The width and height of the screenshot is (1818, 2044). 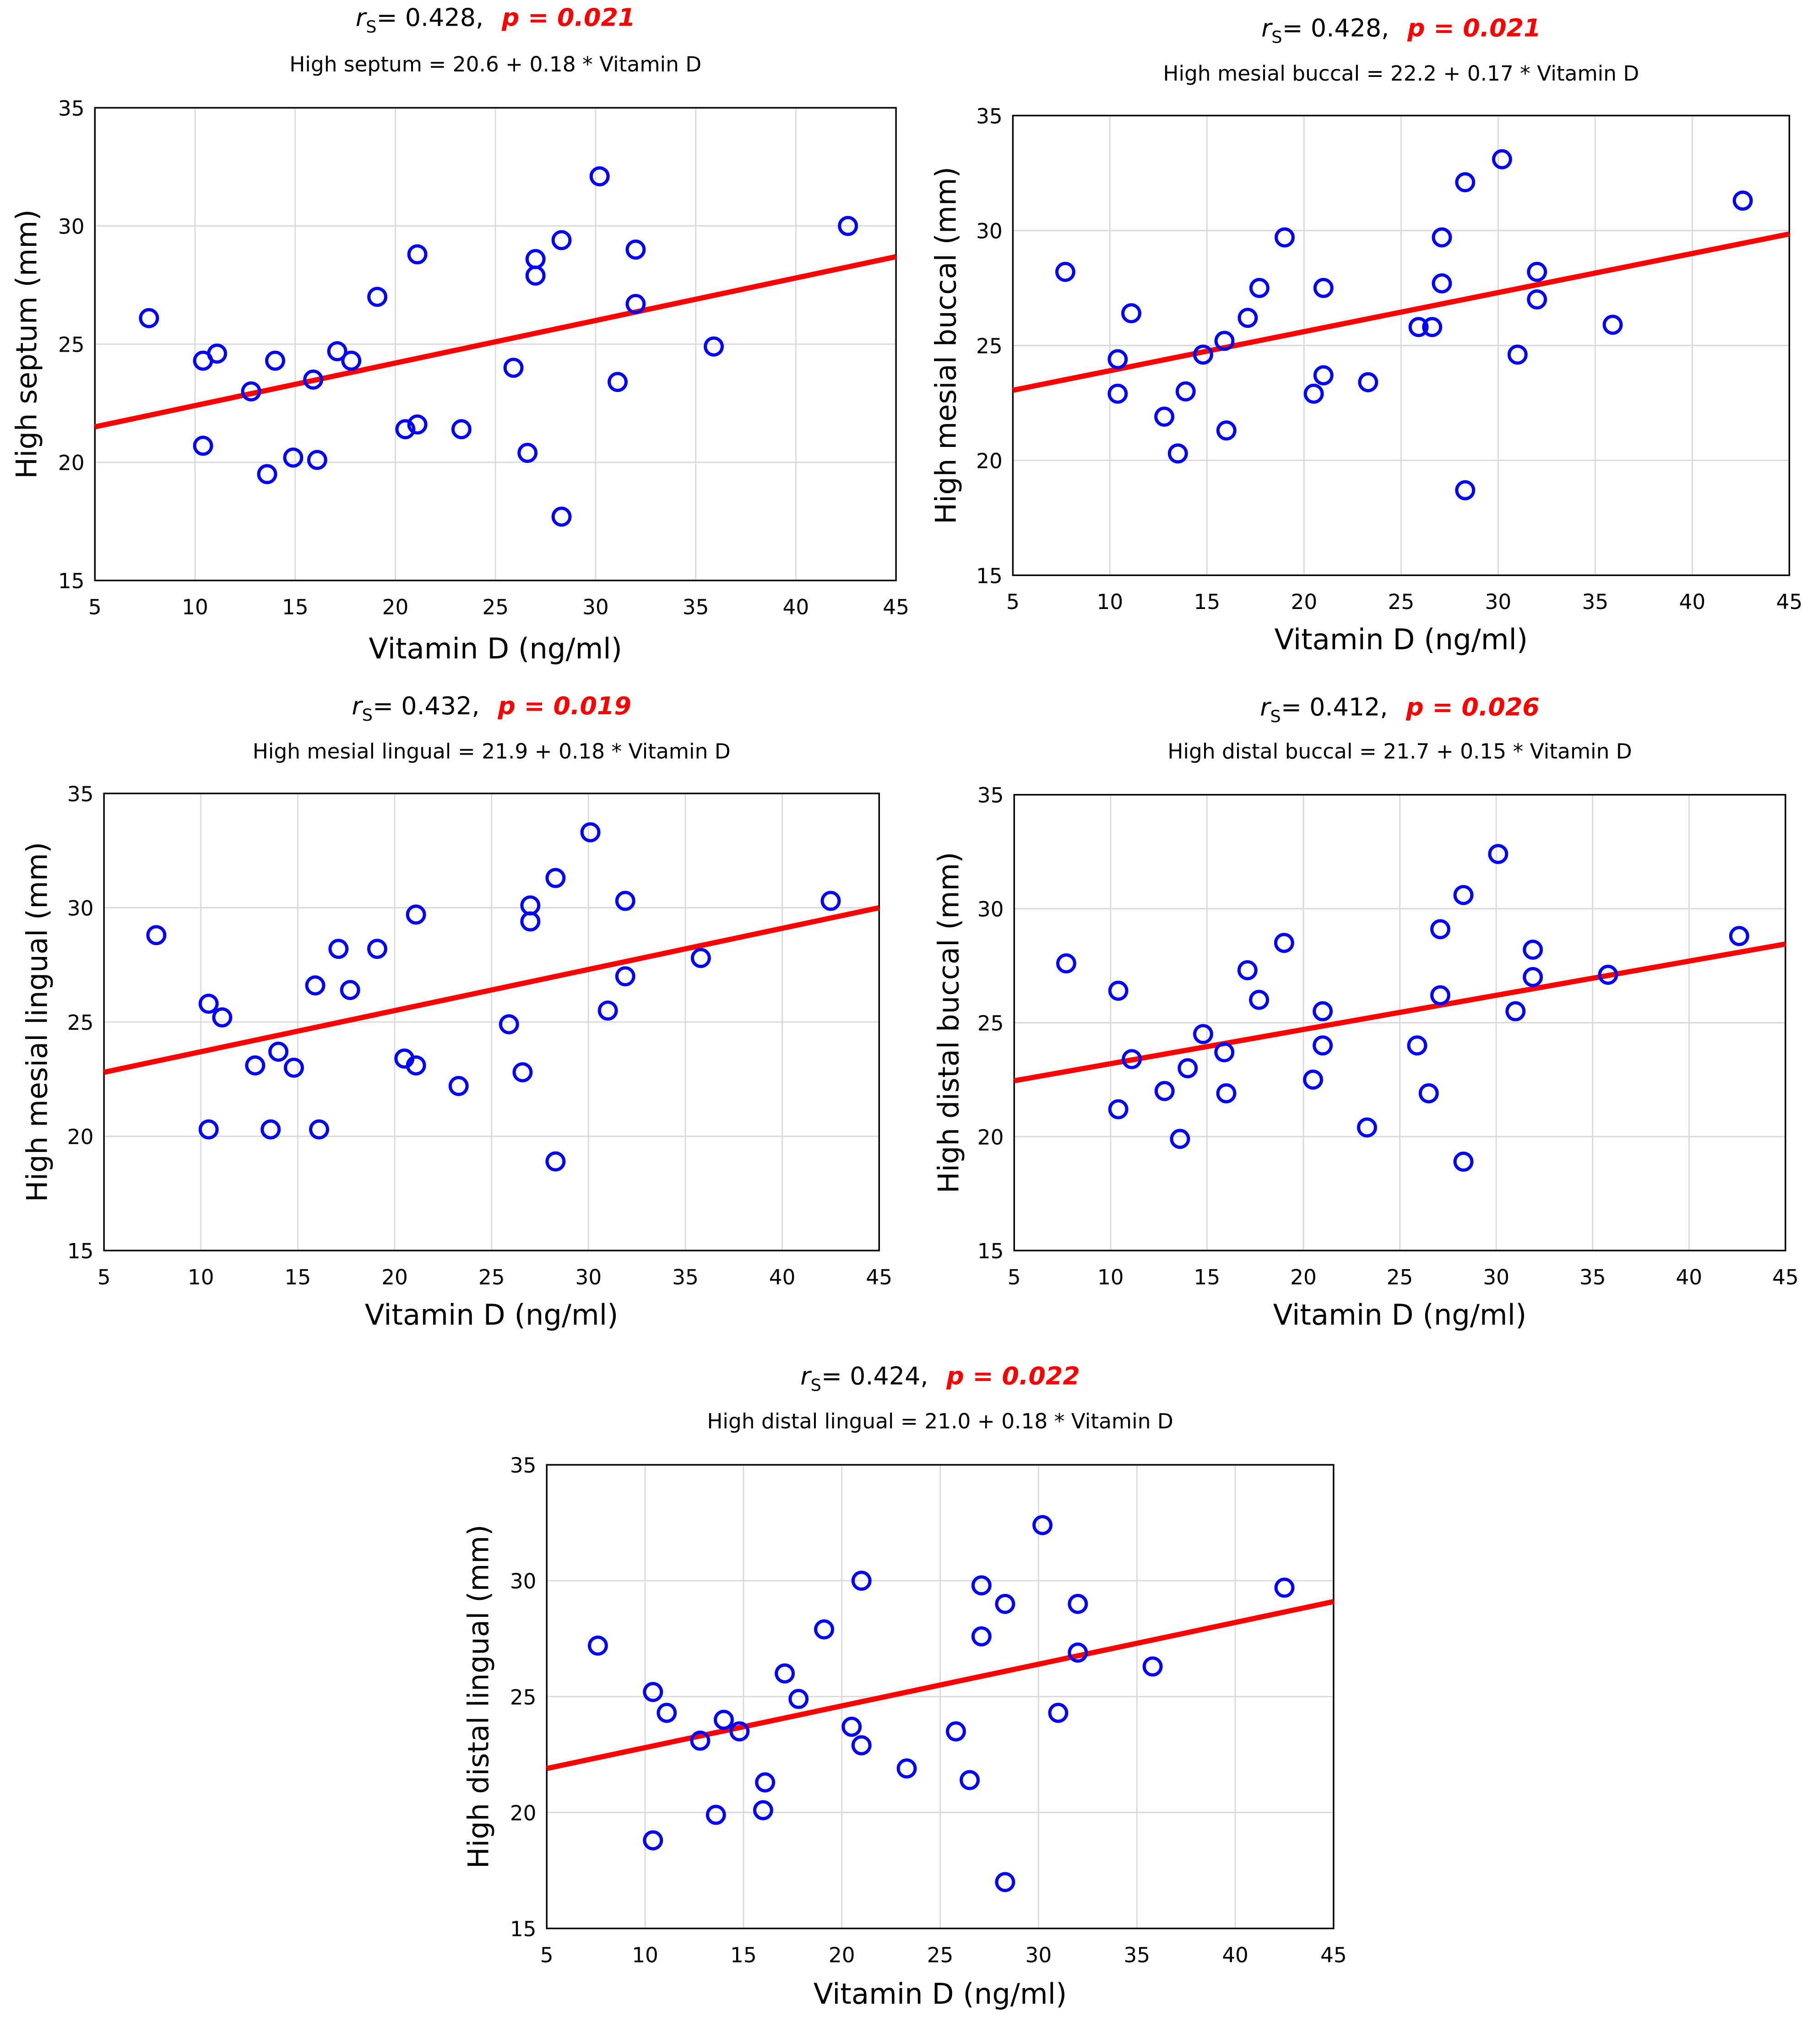 What do you see at coordinates (1689, 1277) in the screenshot?
I see `x-tick-label: 40` at bounding box center [1689, 1277].